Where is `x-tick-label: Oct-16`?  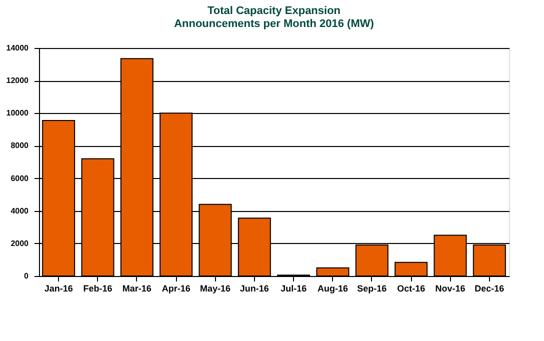 x-tick-label: Oct-16 is located at coordinates (411, 289).